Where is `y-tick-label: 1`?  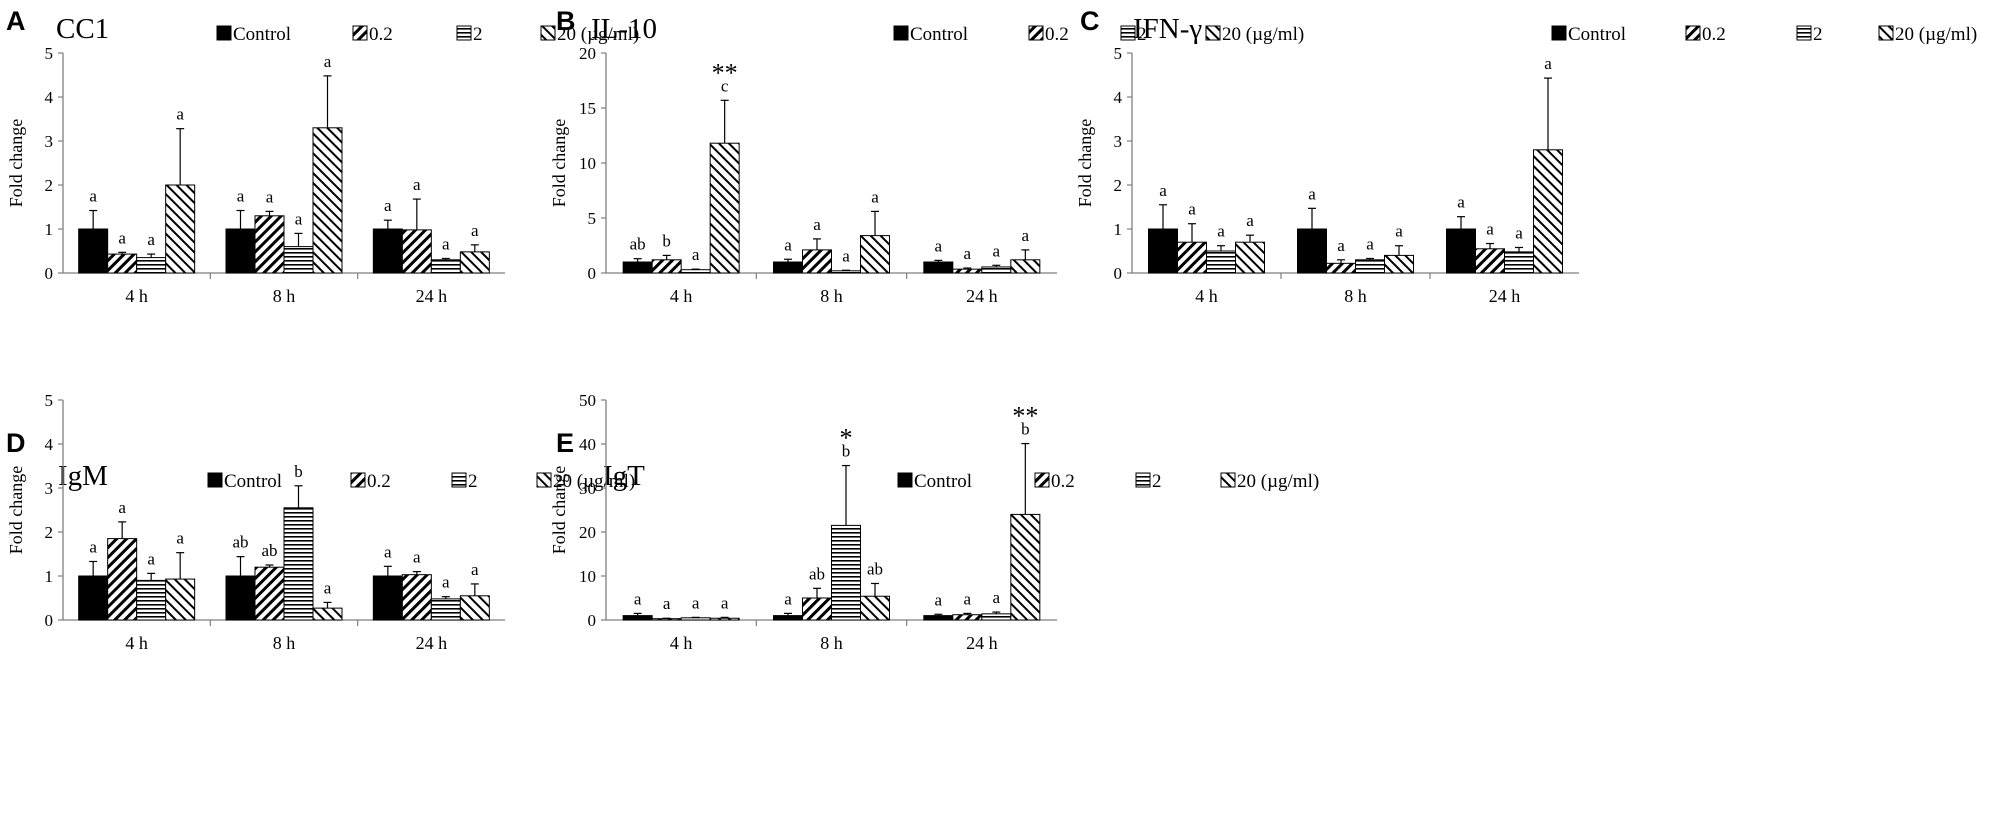
y-tick-label: 1 is located at coordinates (1118, 229).